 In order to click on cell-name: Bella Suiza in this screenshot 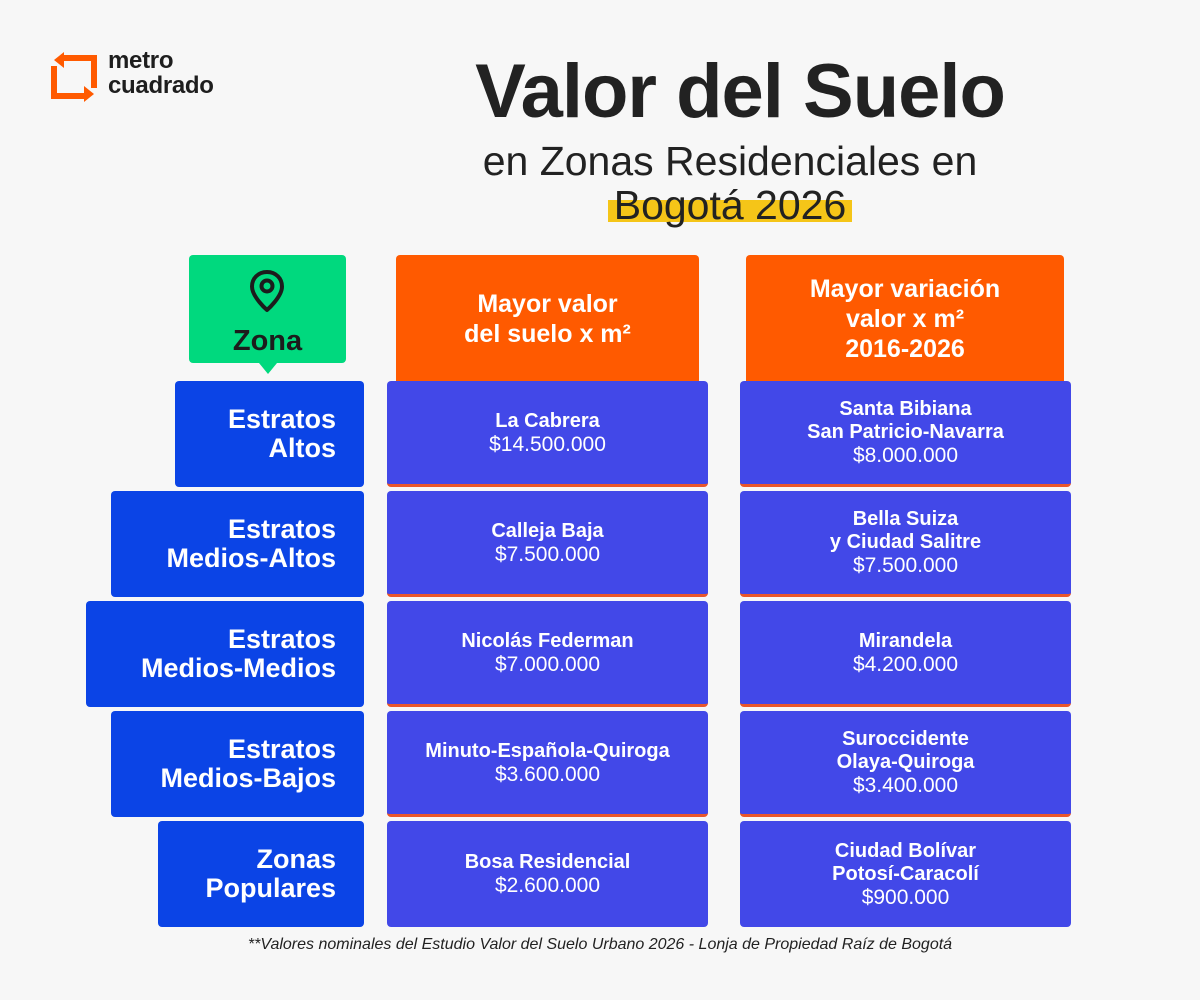, I will do `click(905, 519)`.